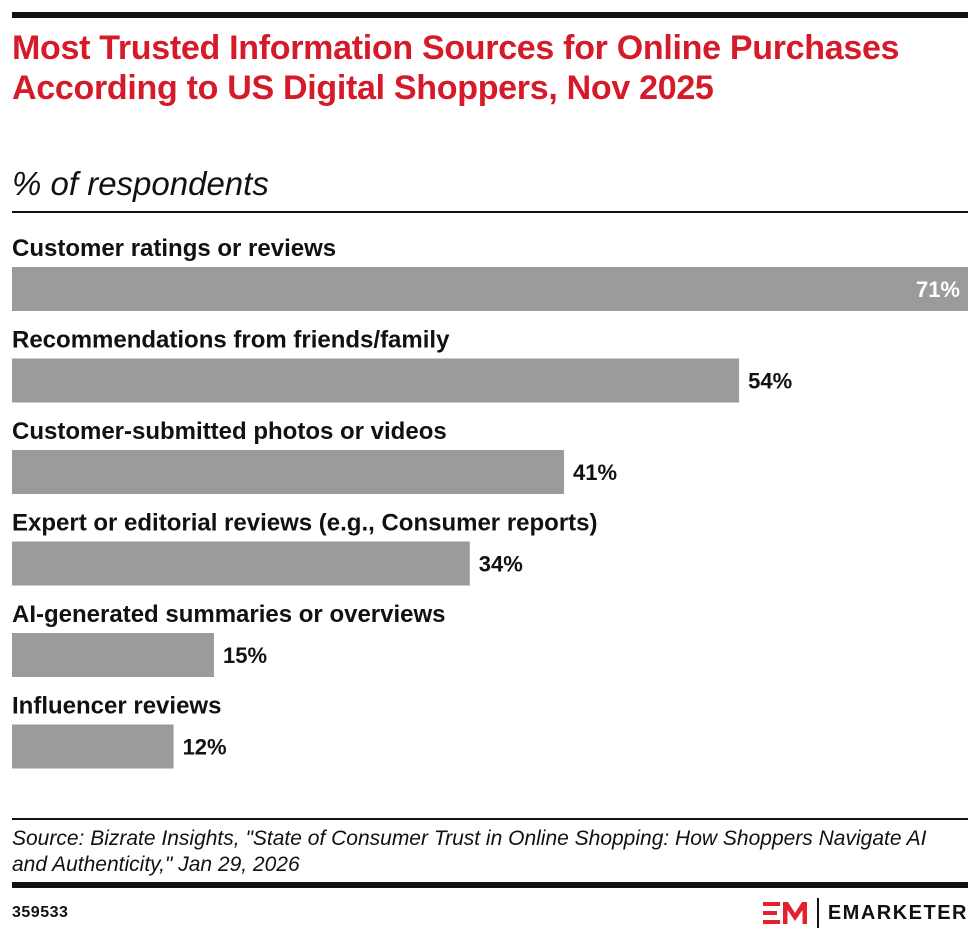 The height and width of the screenshot is (938, 980). Describe the element at coordinates (490, 212) in the screenshot. I see `subtitle-rule` at that location.